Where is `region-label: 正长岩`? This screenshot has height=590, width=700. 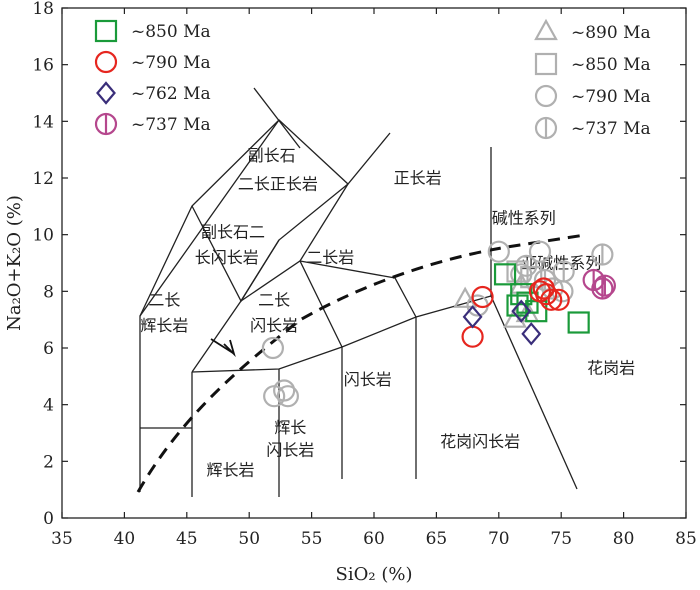 region-label: 正长岩 is located at coordinates (418, 178).